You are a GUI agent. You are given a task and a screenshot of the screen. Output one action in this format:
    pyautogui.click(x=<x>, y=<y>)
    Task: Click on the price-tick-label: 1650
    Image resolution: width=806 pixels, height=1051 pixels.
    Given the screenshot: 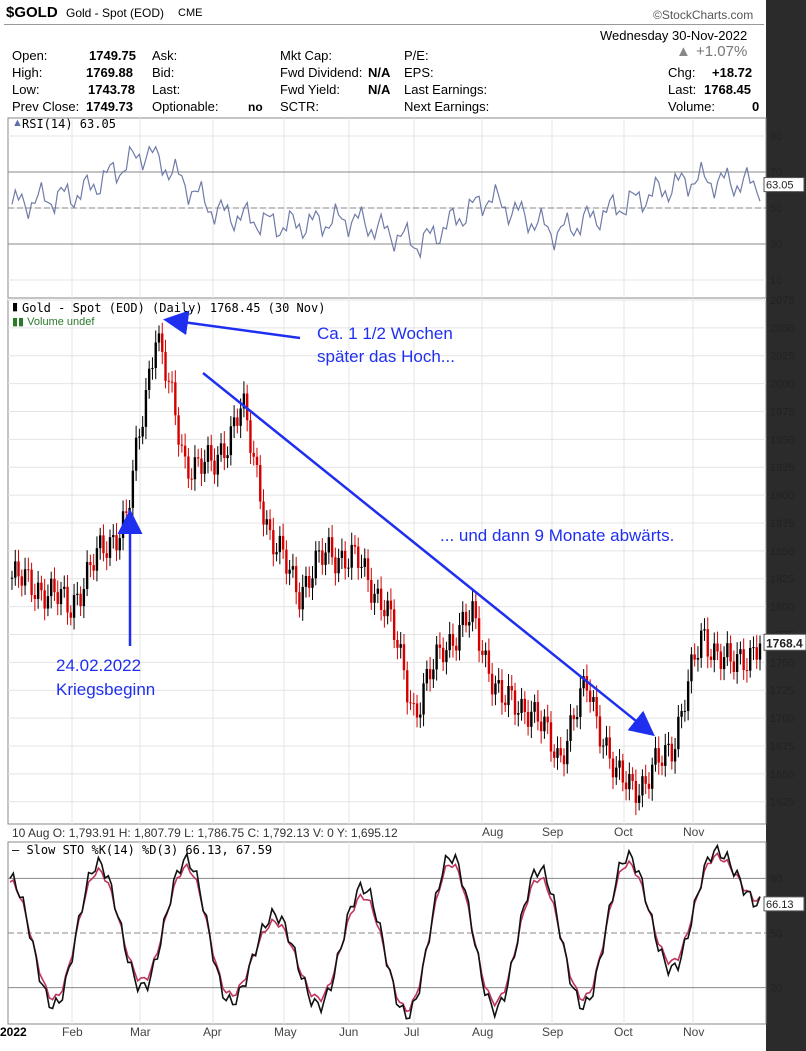 What is the action you would take?
    pyautogui.click(x=782, y=775)
    